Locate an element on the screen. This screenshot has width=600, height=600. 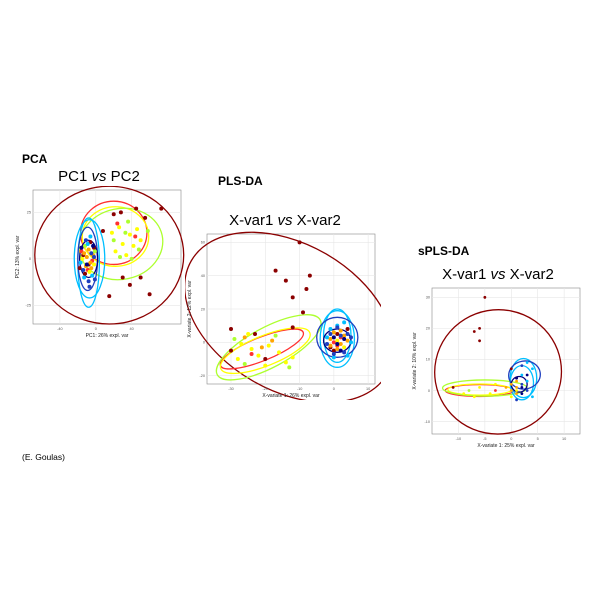
y-tick-label: 20 is located at coordinates (203, 309).